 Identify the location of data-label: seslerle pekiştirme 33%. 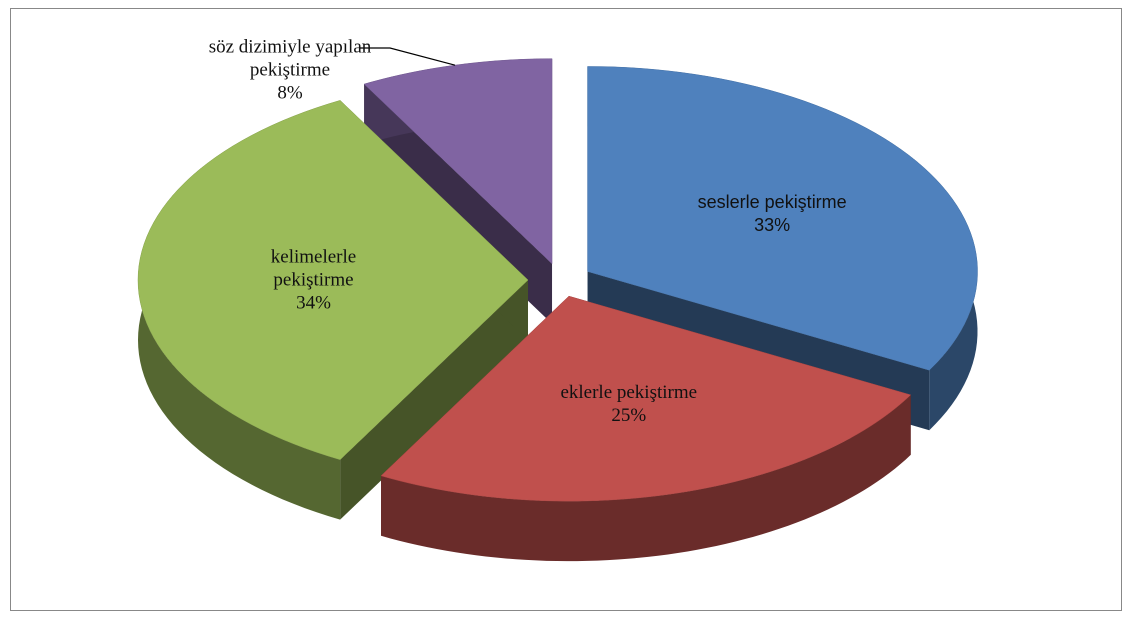
(772, 214).